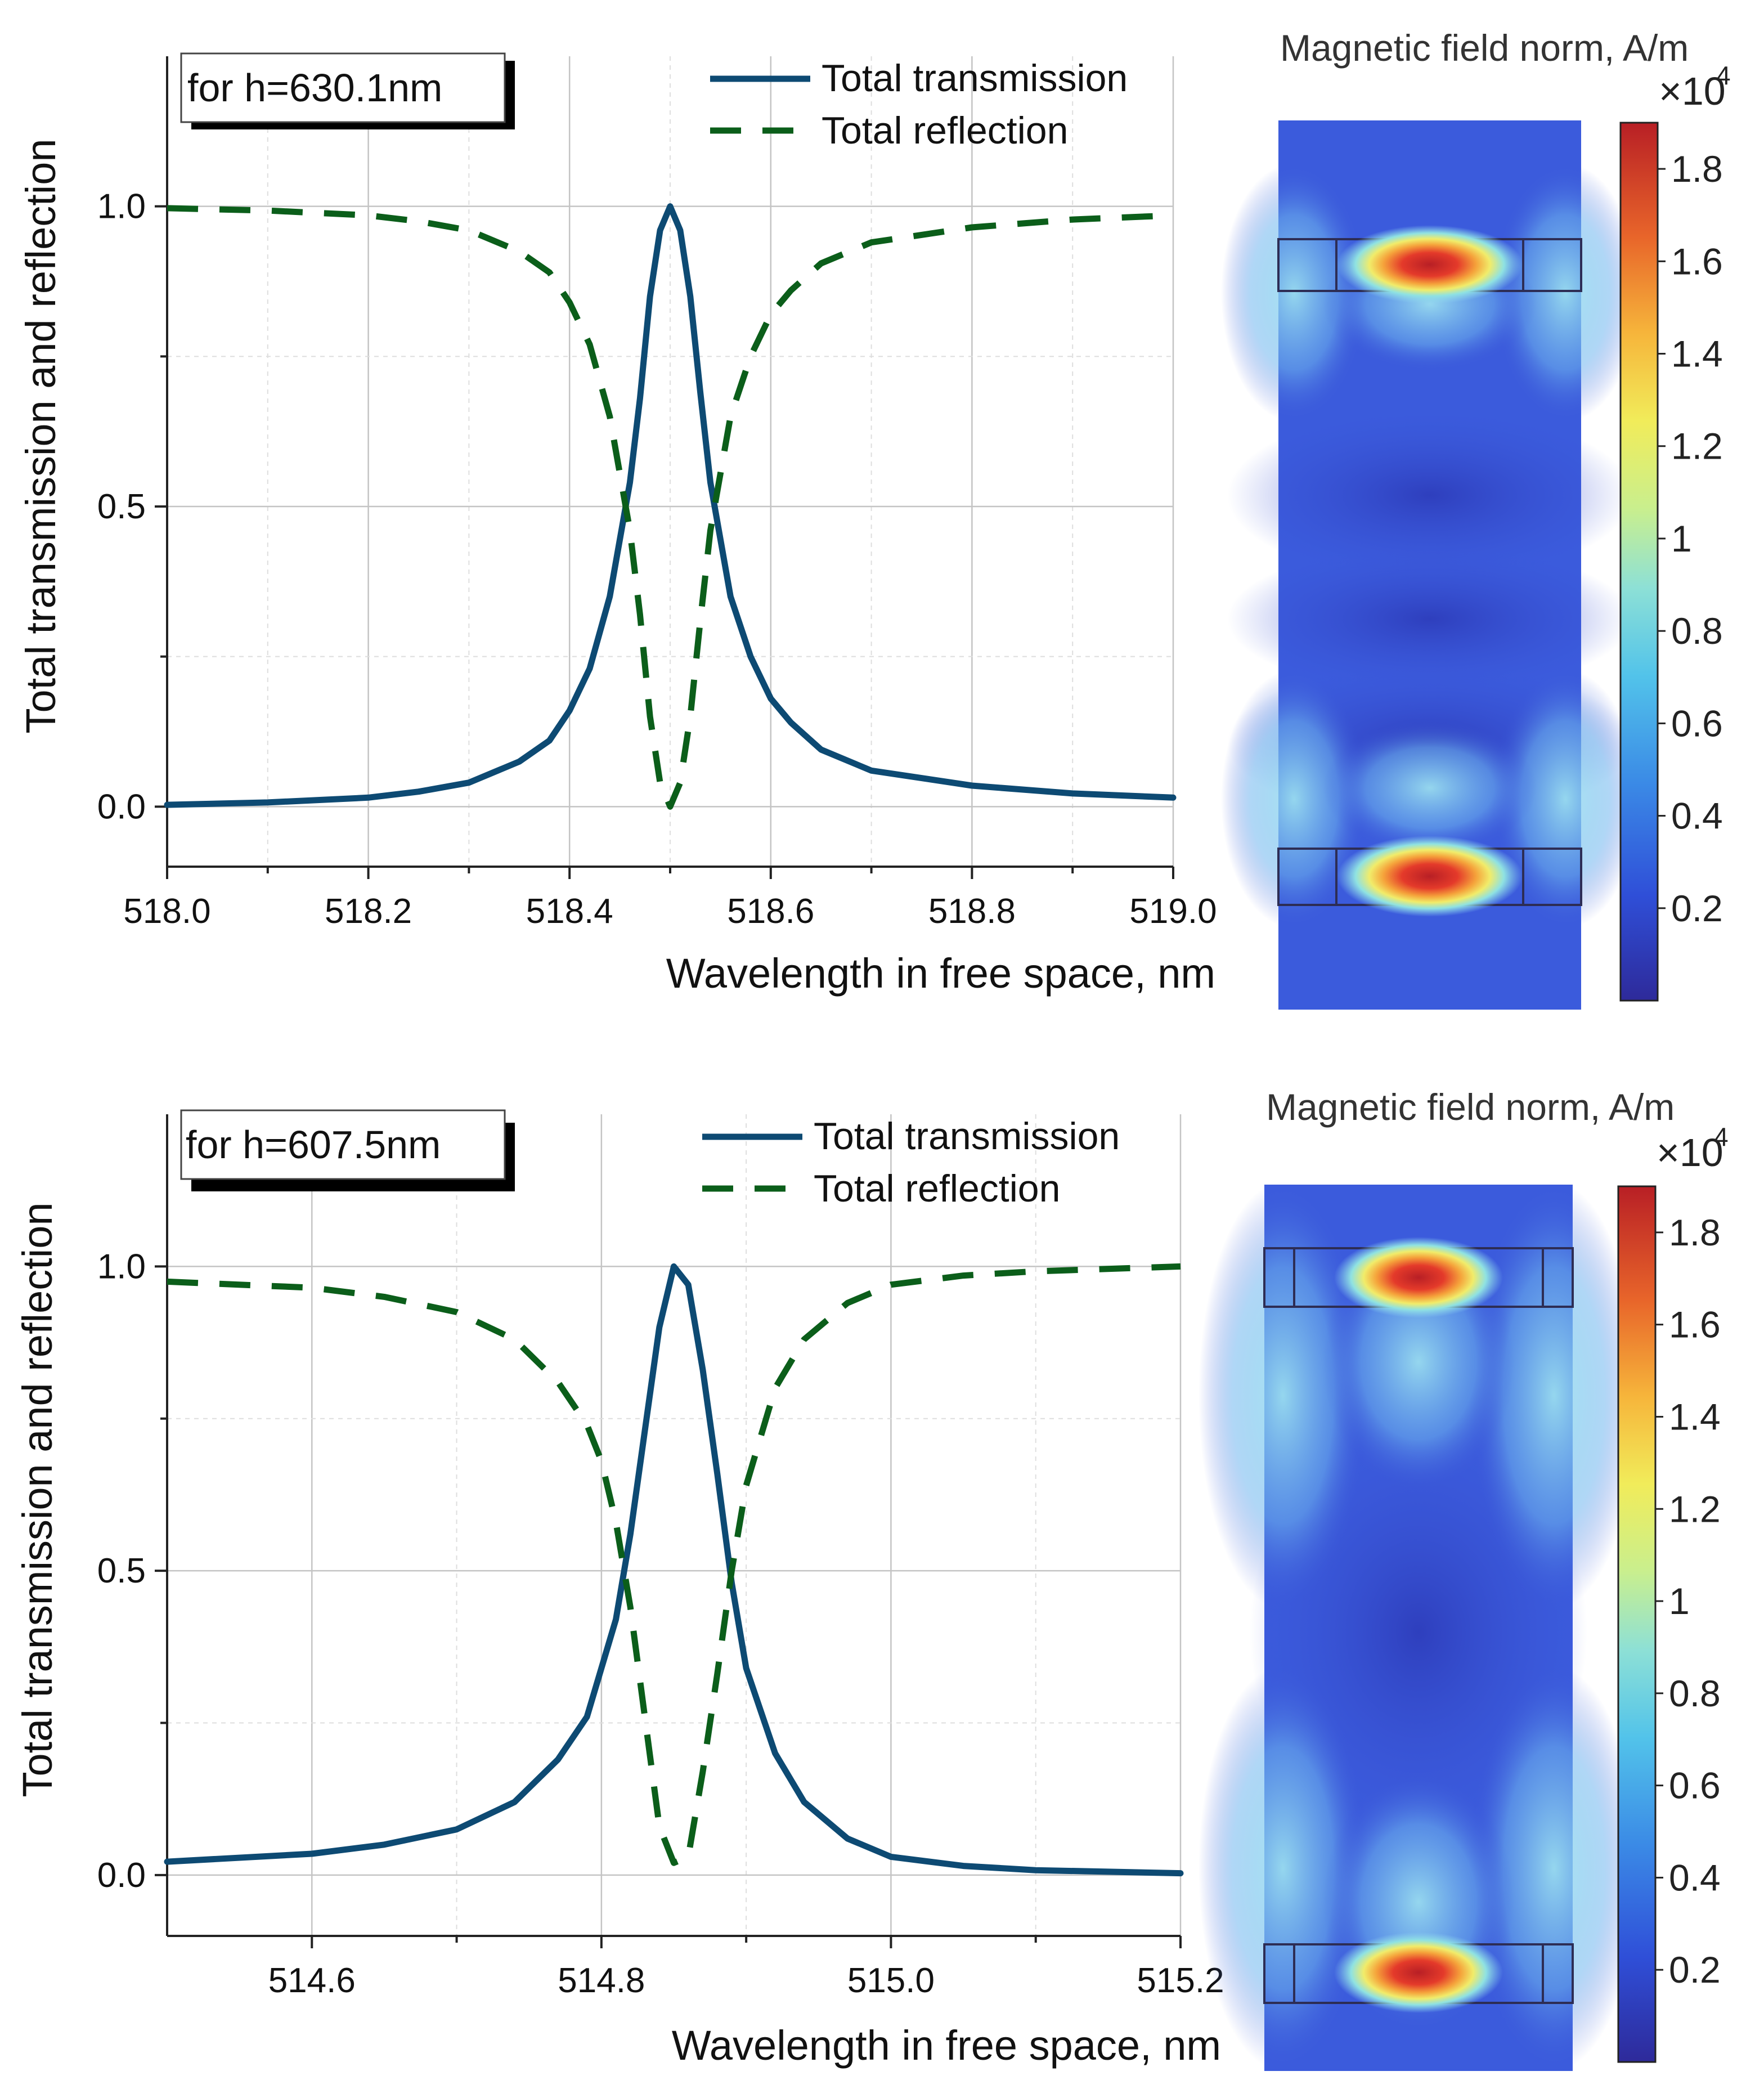  Describe the element at coordinates (891, 1980) in the screenshot. I see `x-tick-label: 515.0` at that location.